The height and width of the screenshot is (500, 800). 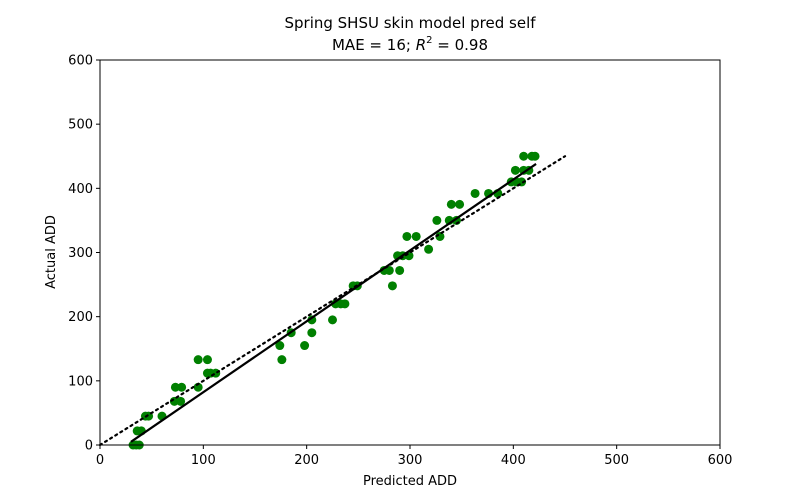 I want to click on y-axis-label: Actual ADD, so click(x=51, y=252).